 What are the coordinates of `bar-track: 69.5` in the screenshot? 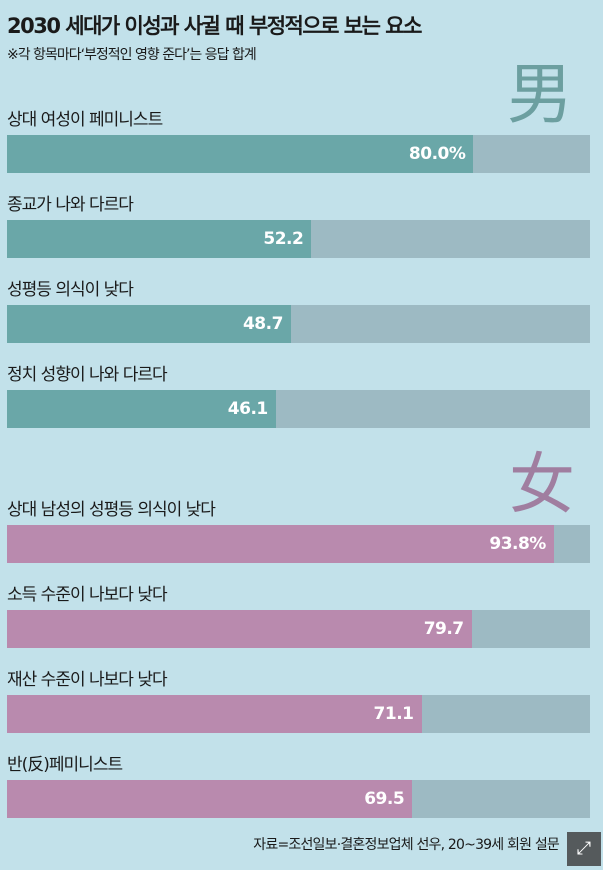 It's located at (298, 799).